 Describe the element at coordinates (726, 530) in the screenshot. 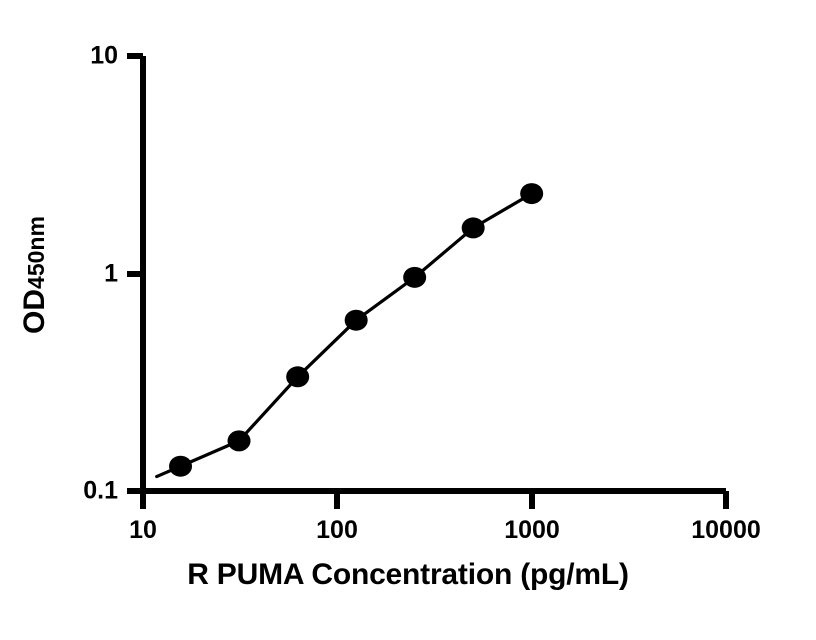

I see `x-tick-label-10000: 10000` at that location.